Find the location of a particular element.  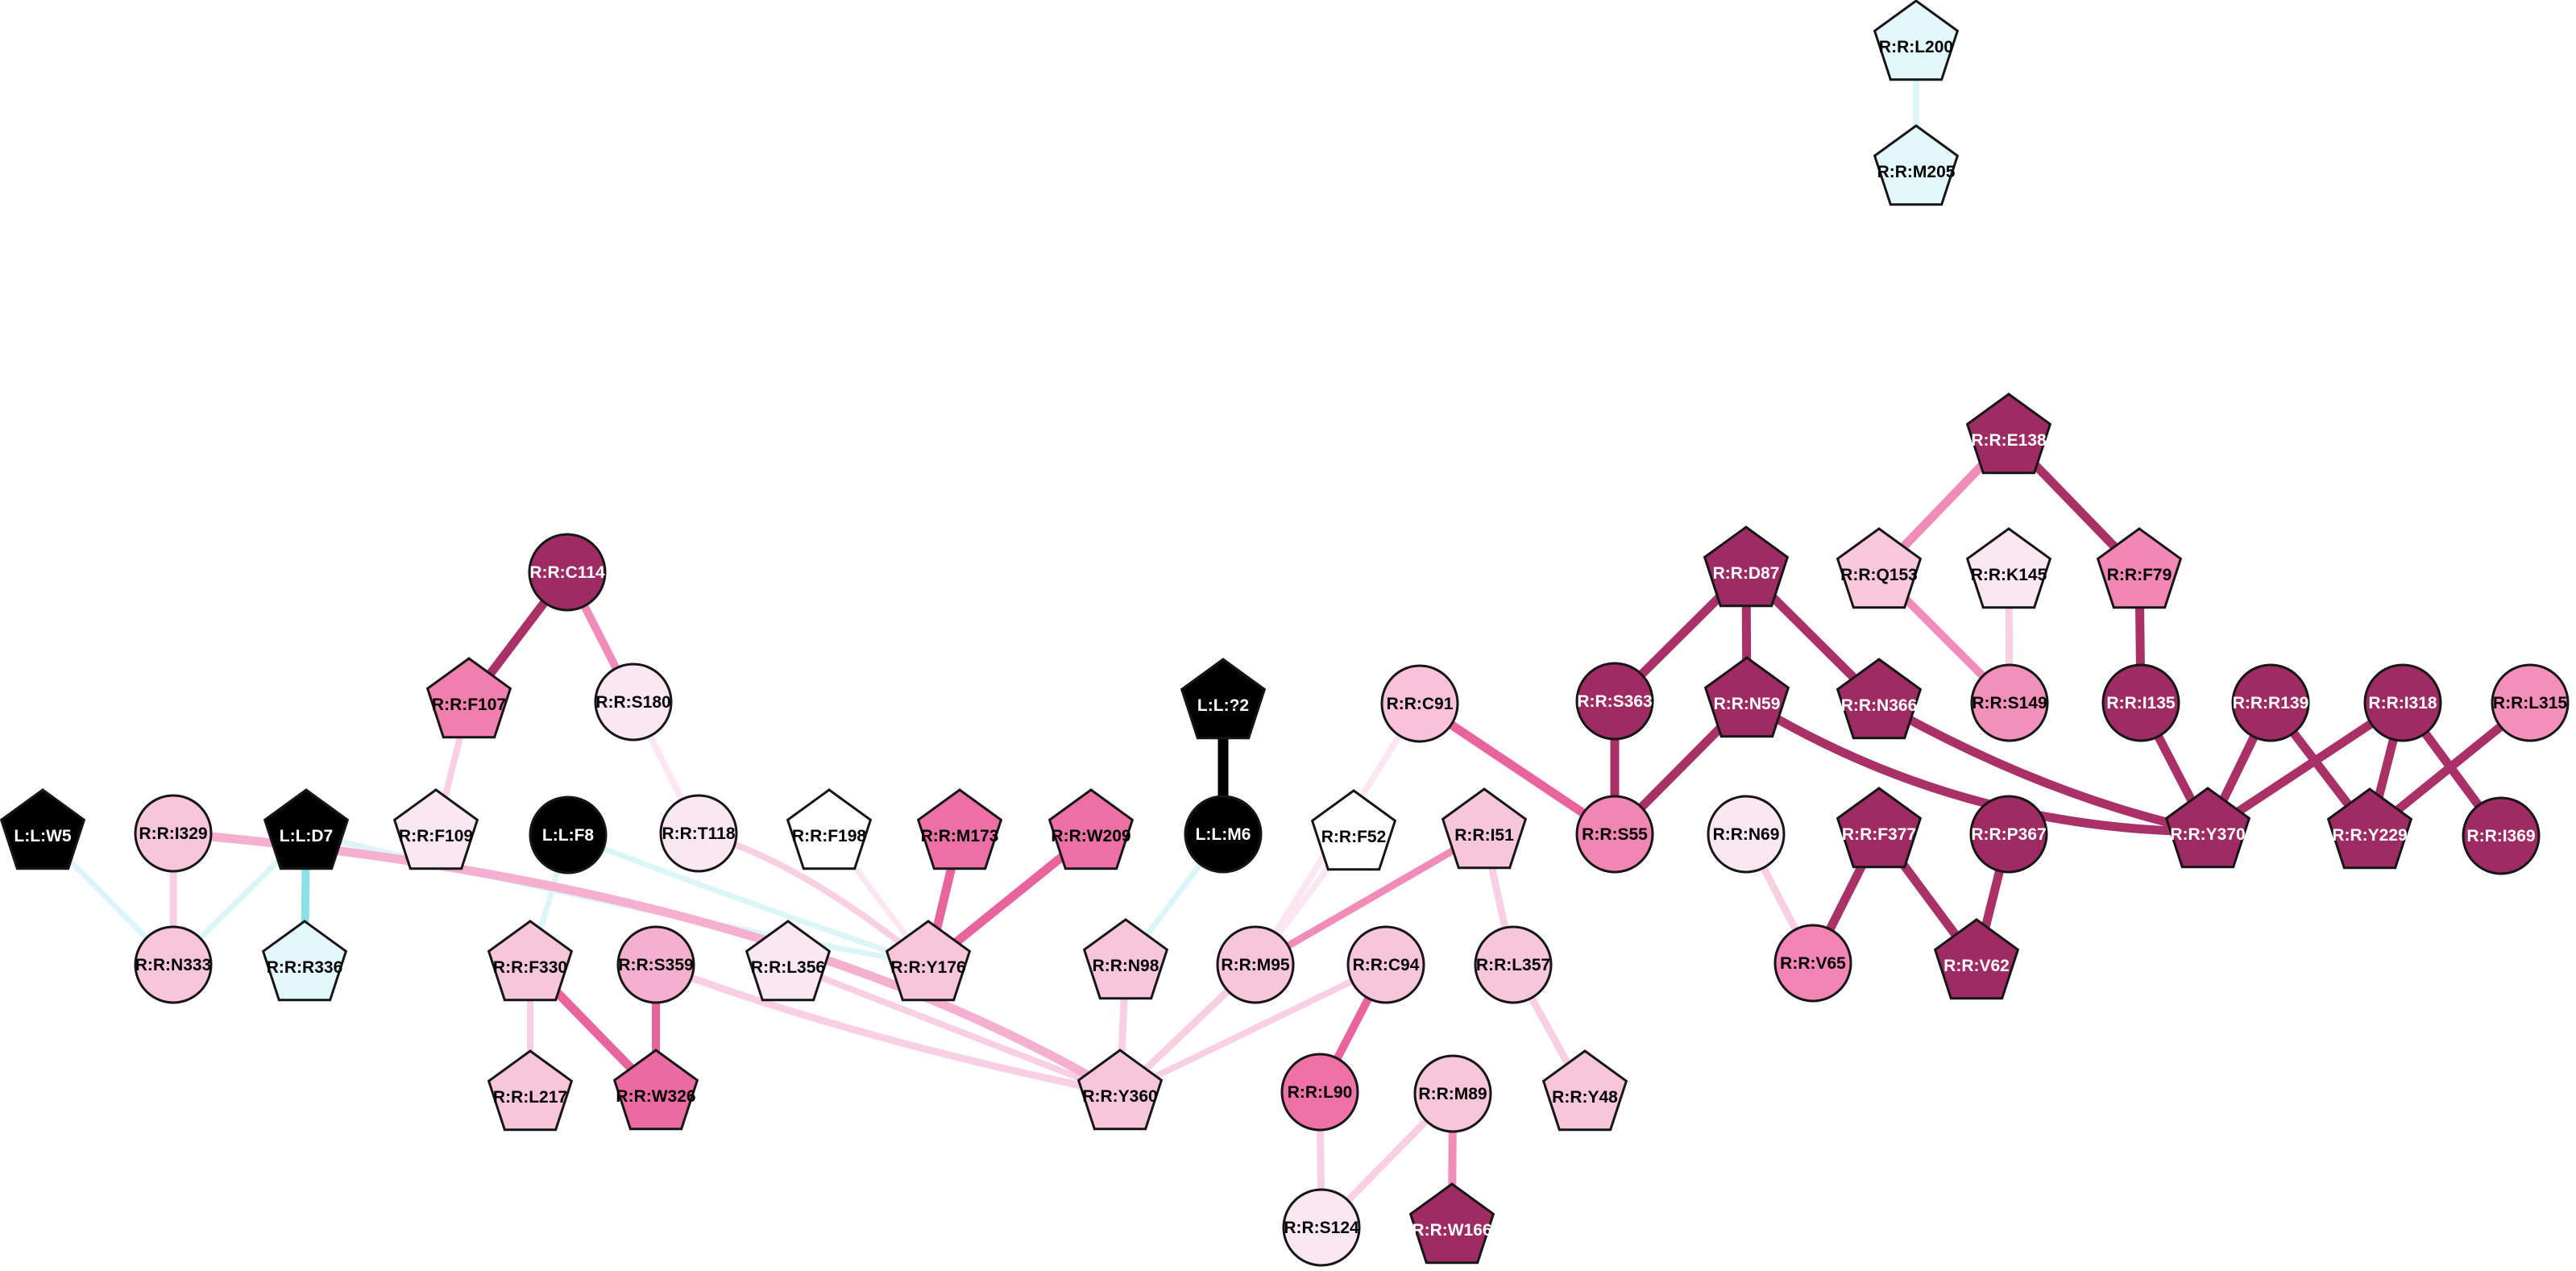

graph-node-k145: R:R:K145 is located at coordinates (2008, 568).